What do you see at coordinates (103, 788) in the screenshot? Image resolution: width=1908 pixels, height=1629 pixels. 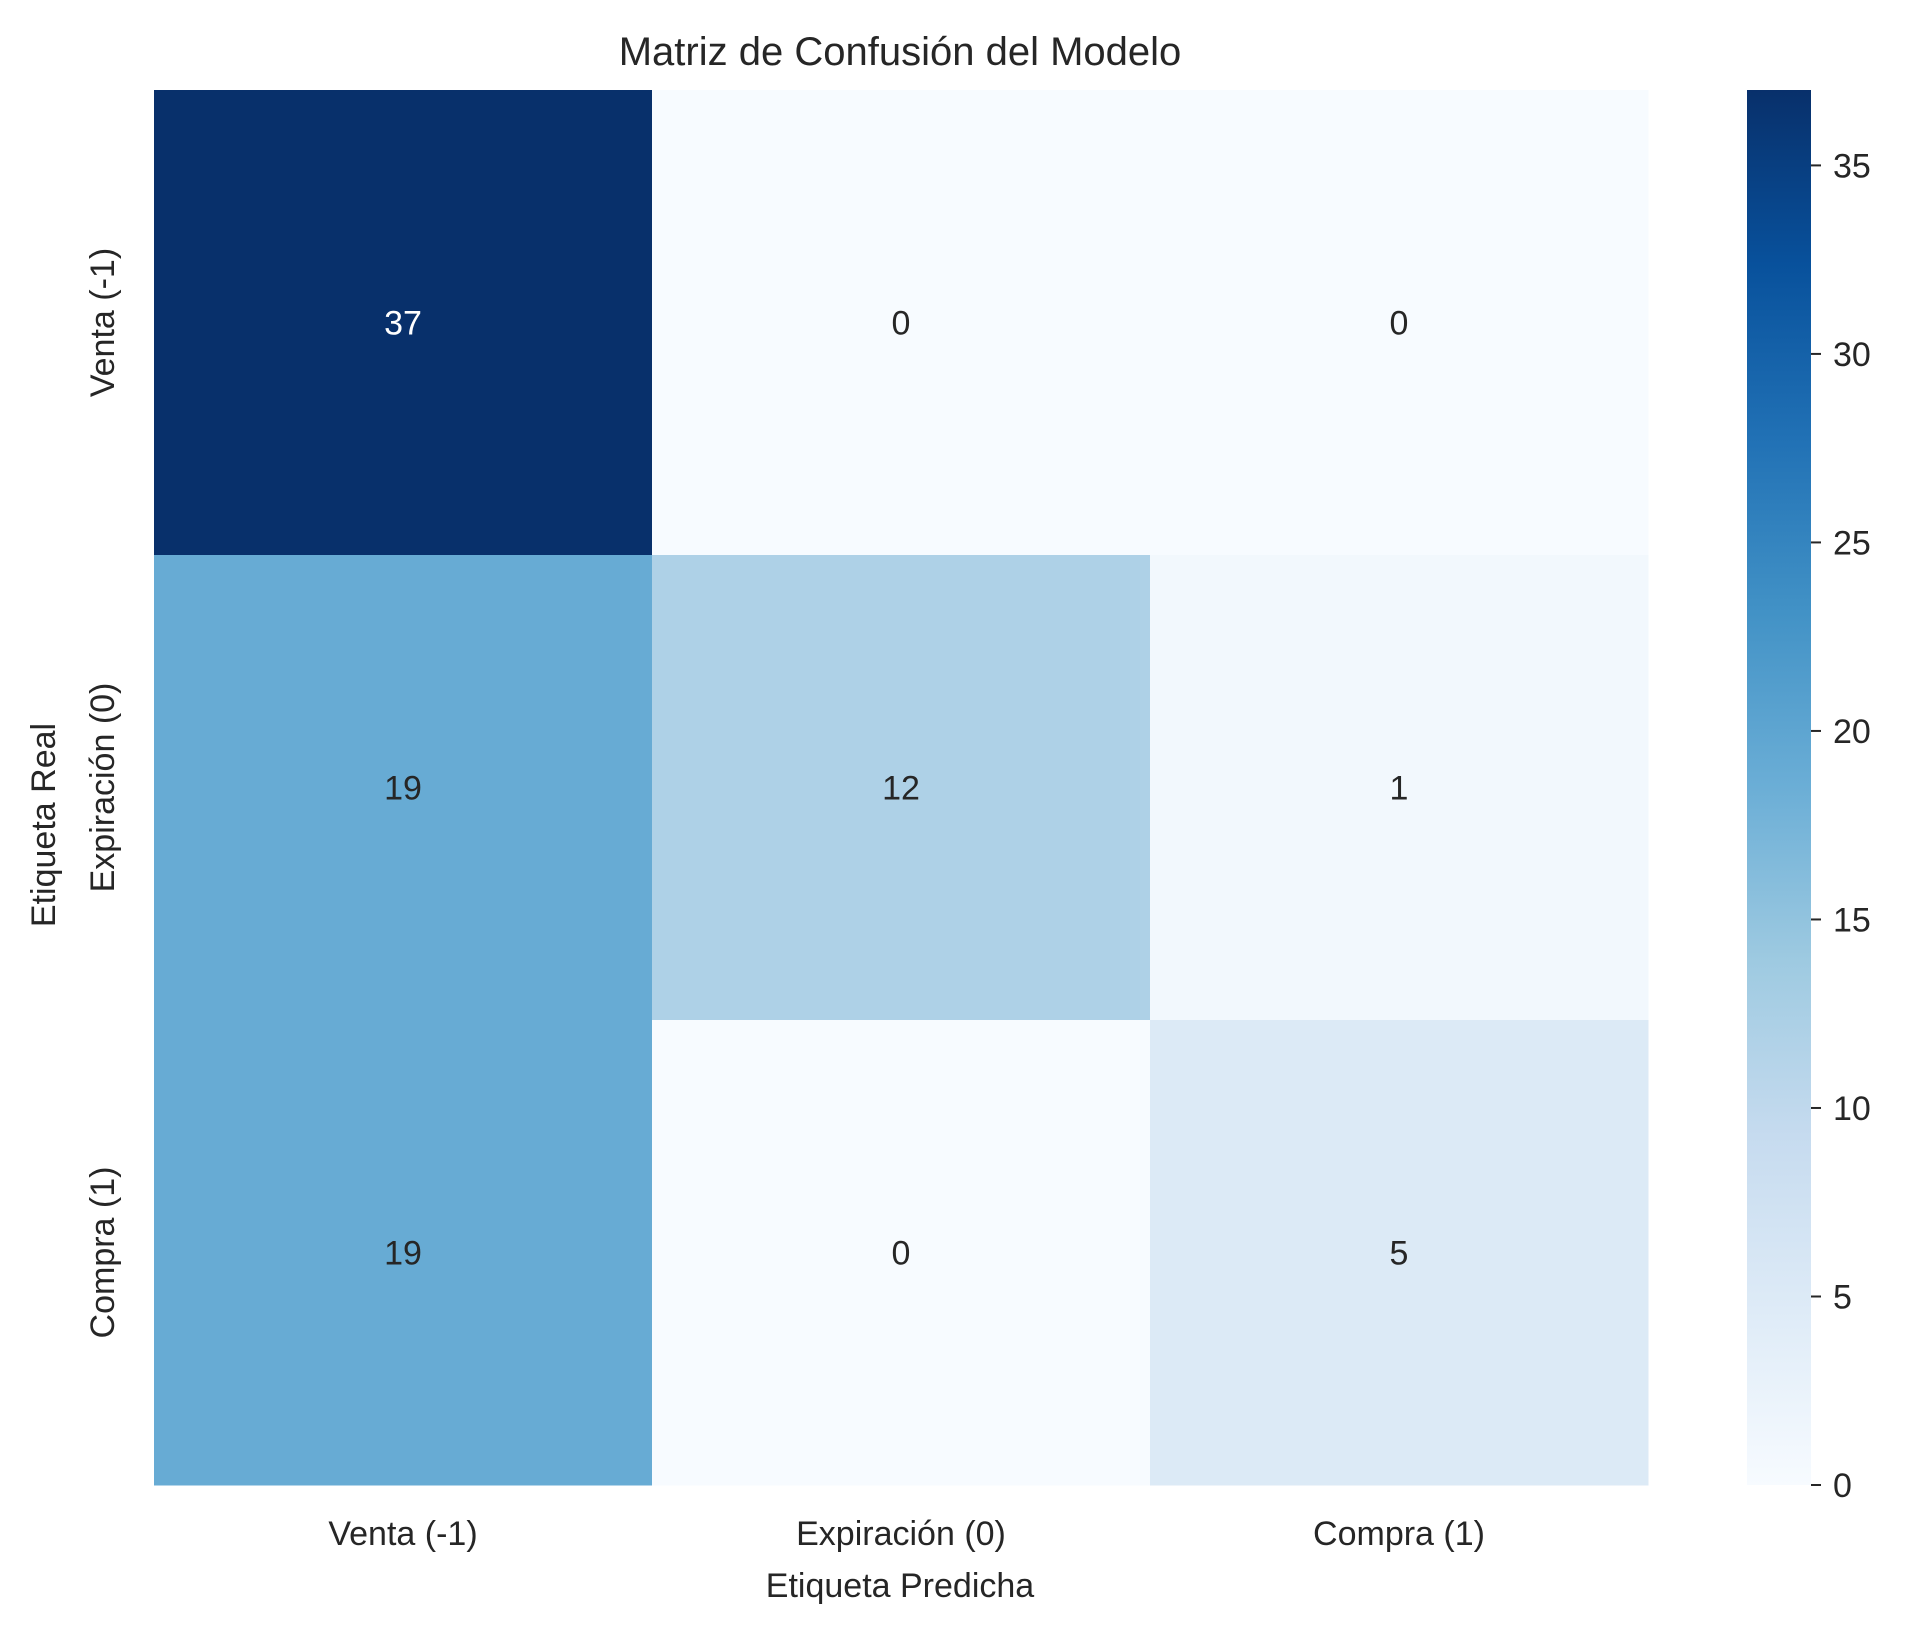 I see `y-tick-label: Expiración (0)` at bounding box center [103, 788].